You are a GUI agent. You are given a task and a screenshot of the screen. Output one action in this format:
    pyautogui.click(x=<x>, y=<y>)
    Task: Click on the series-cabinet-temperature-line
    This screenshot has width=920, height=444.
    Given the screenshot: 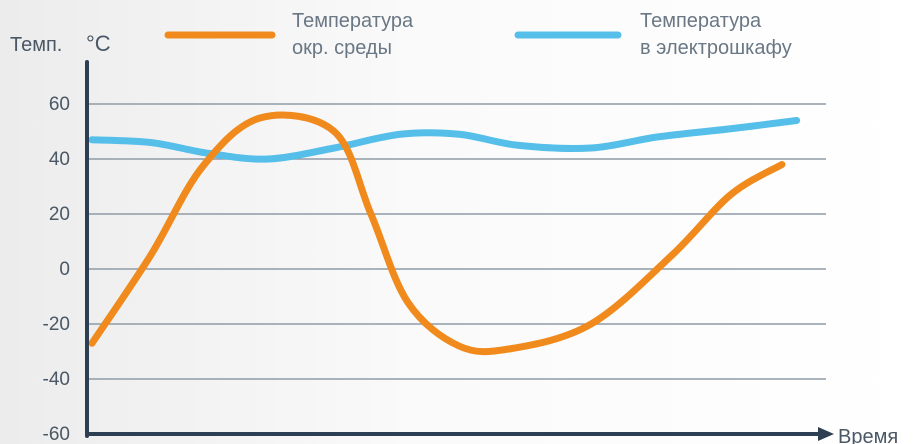 What is the action you would take?
    pyautogui.click(x=444, y=140)
    